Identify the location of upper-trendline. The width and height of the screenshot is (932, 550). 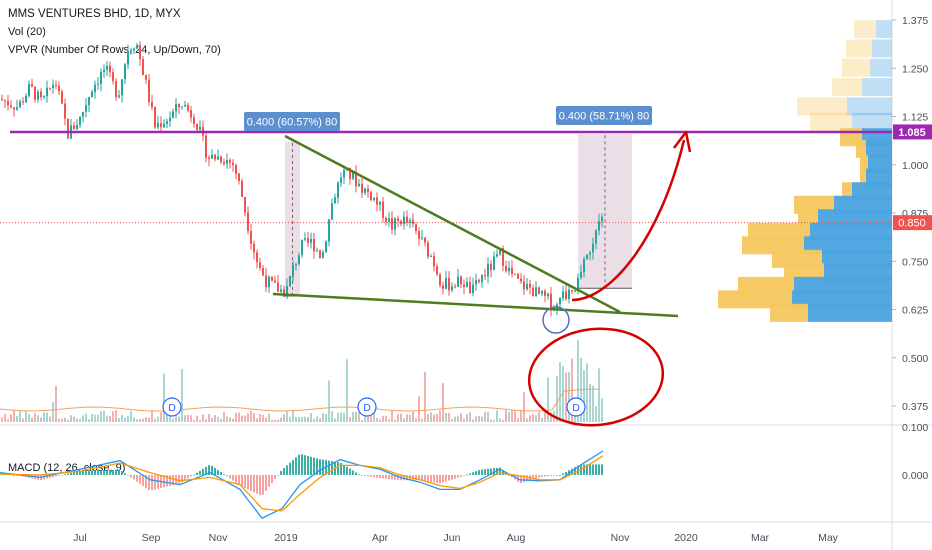
(452, 224).